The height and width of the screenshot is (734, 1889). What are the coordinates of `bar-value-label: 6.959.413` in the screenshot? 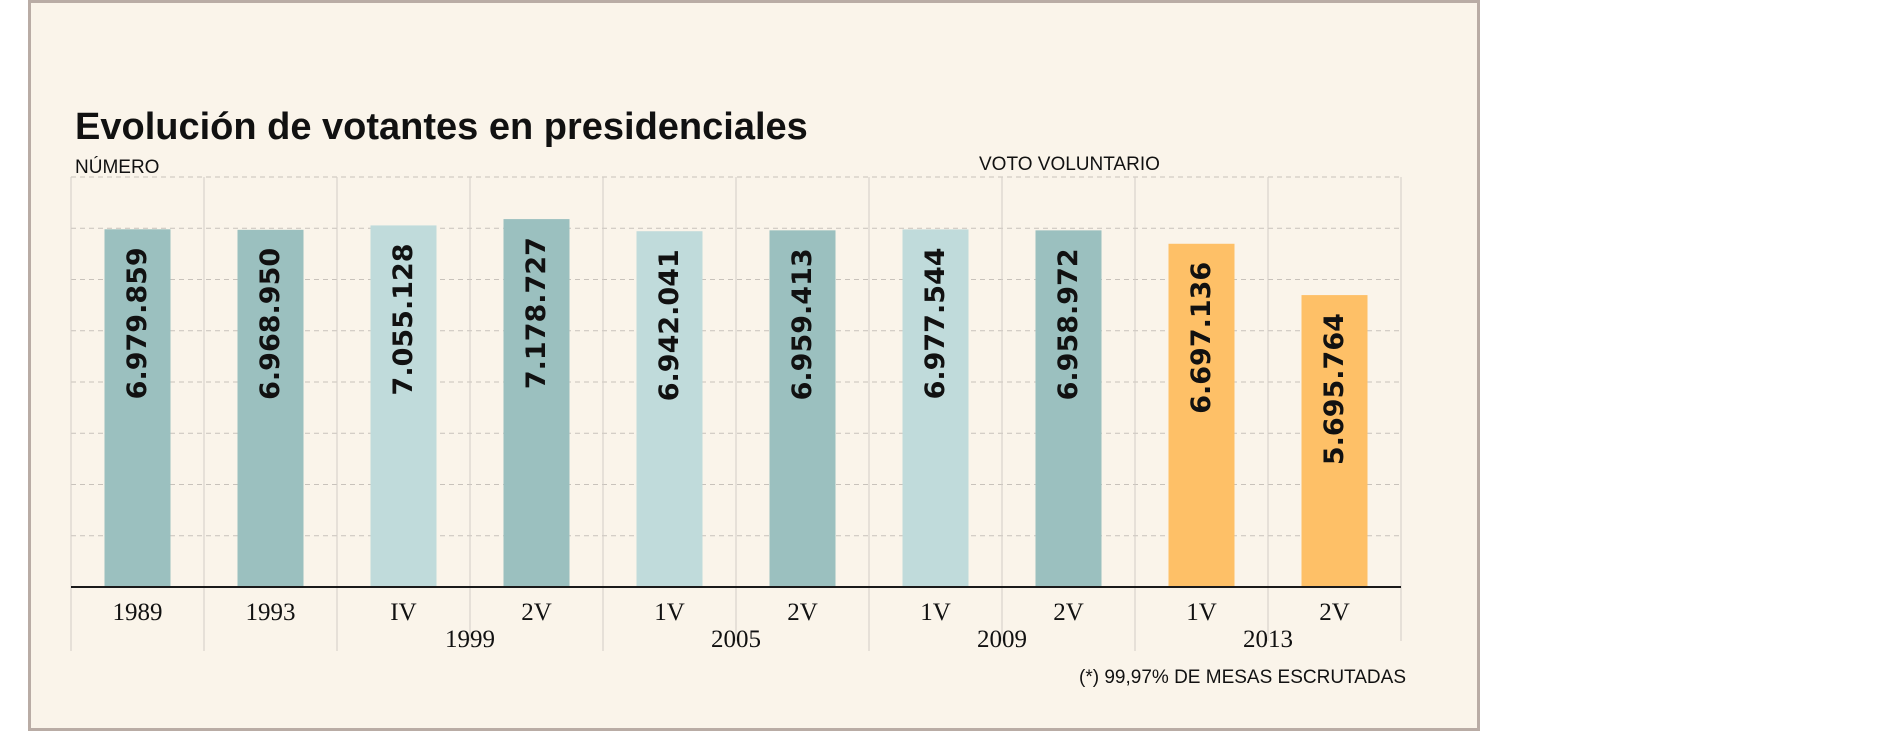 It's located at (802, 324).